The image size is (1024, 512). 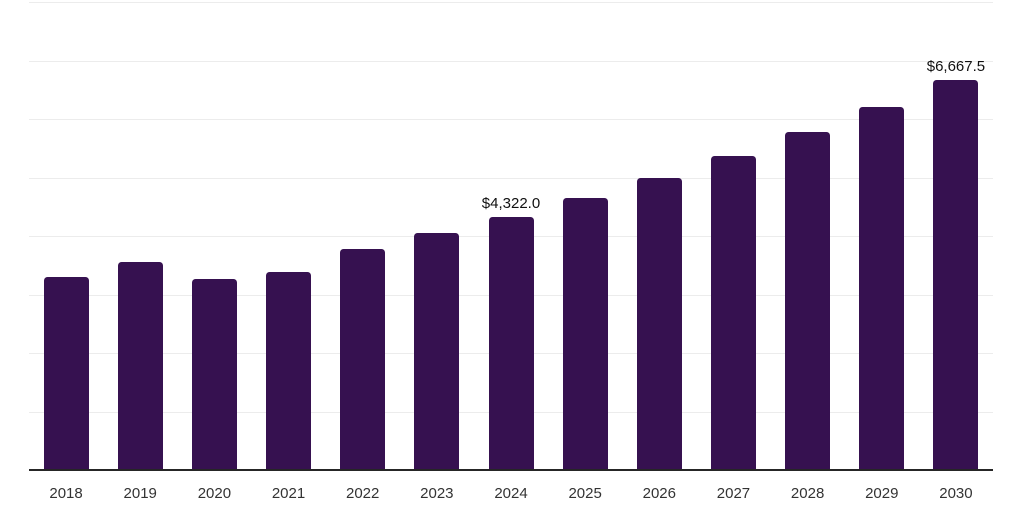 What do you see at coordinates (289, 371) in the screenshot?
I see `bar-2021` at bounding box center [289, 371].